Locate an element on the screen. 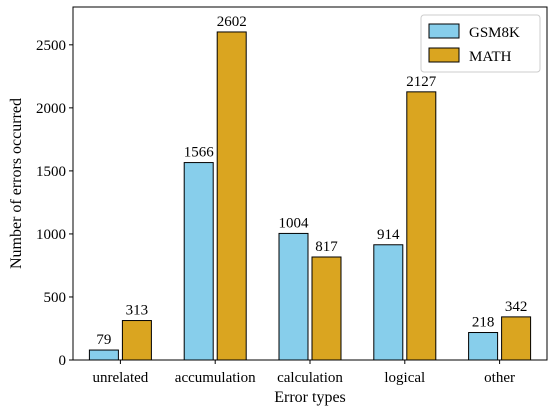  data-label-gsm8k-other: 218 is located at coordinates (483, 323).